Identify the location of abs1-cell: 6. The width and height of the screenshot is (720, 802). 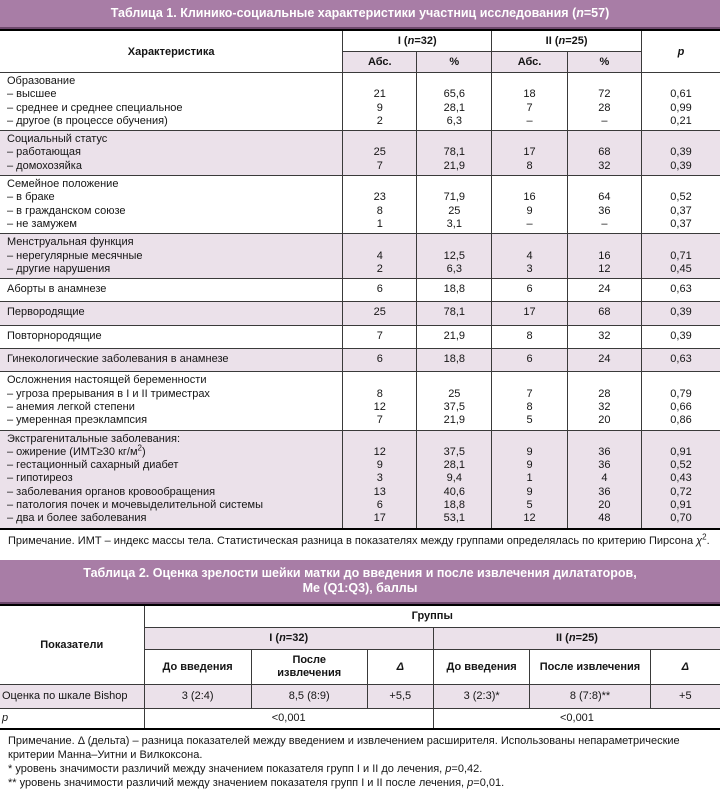
(380, 290).